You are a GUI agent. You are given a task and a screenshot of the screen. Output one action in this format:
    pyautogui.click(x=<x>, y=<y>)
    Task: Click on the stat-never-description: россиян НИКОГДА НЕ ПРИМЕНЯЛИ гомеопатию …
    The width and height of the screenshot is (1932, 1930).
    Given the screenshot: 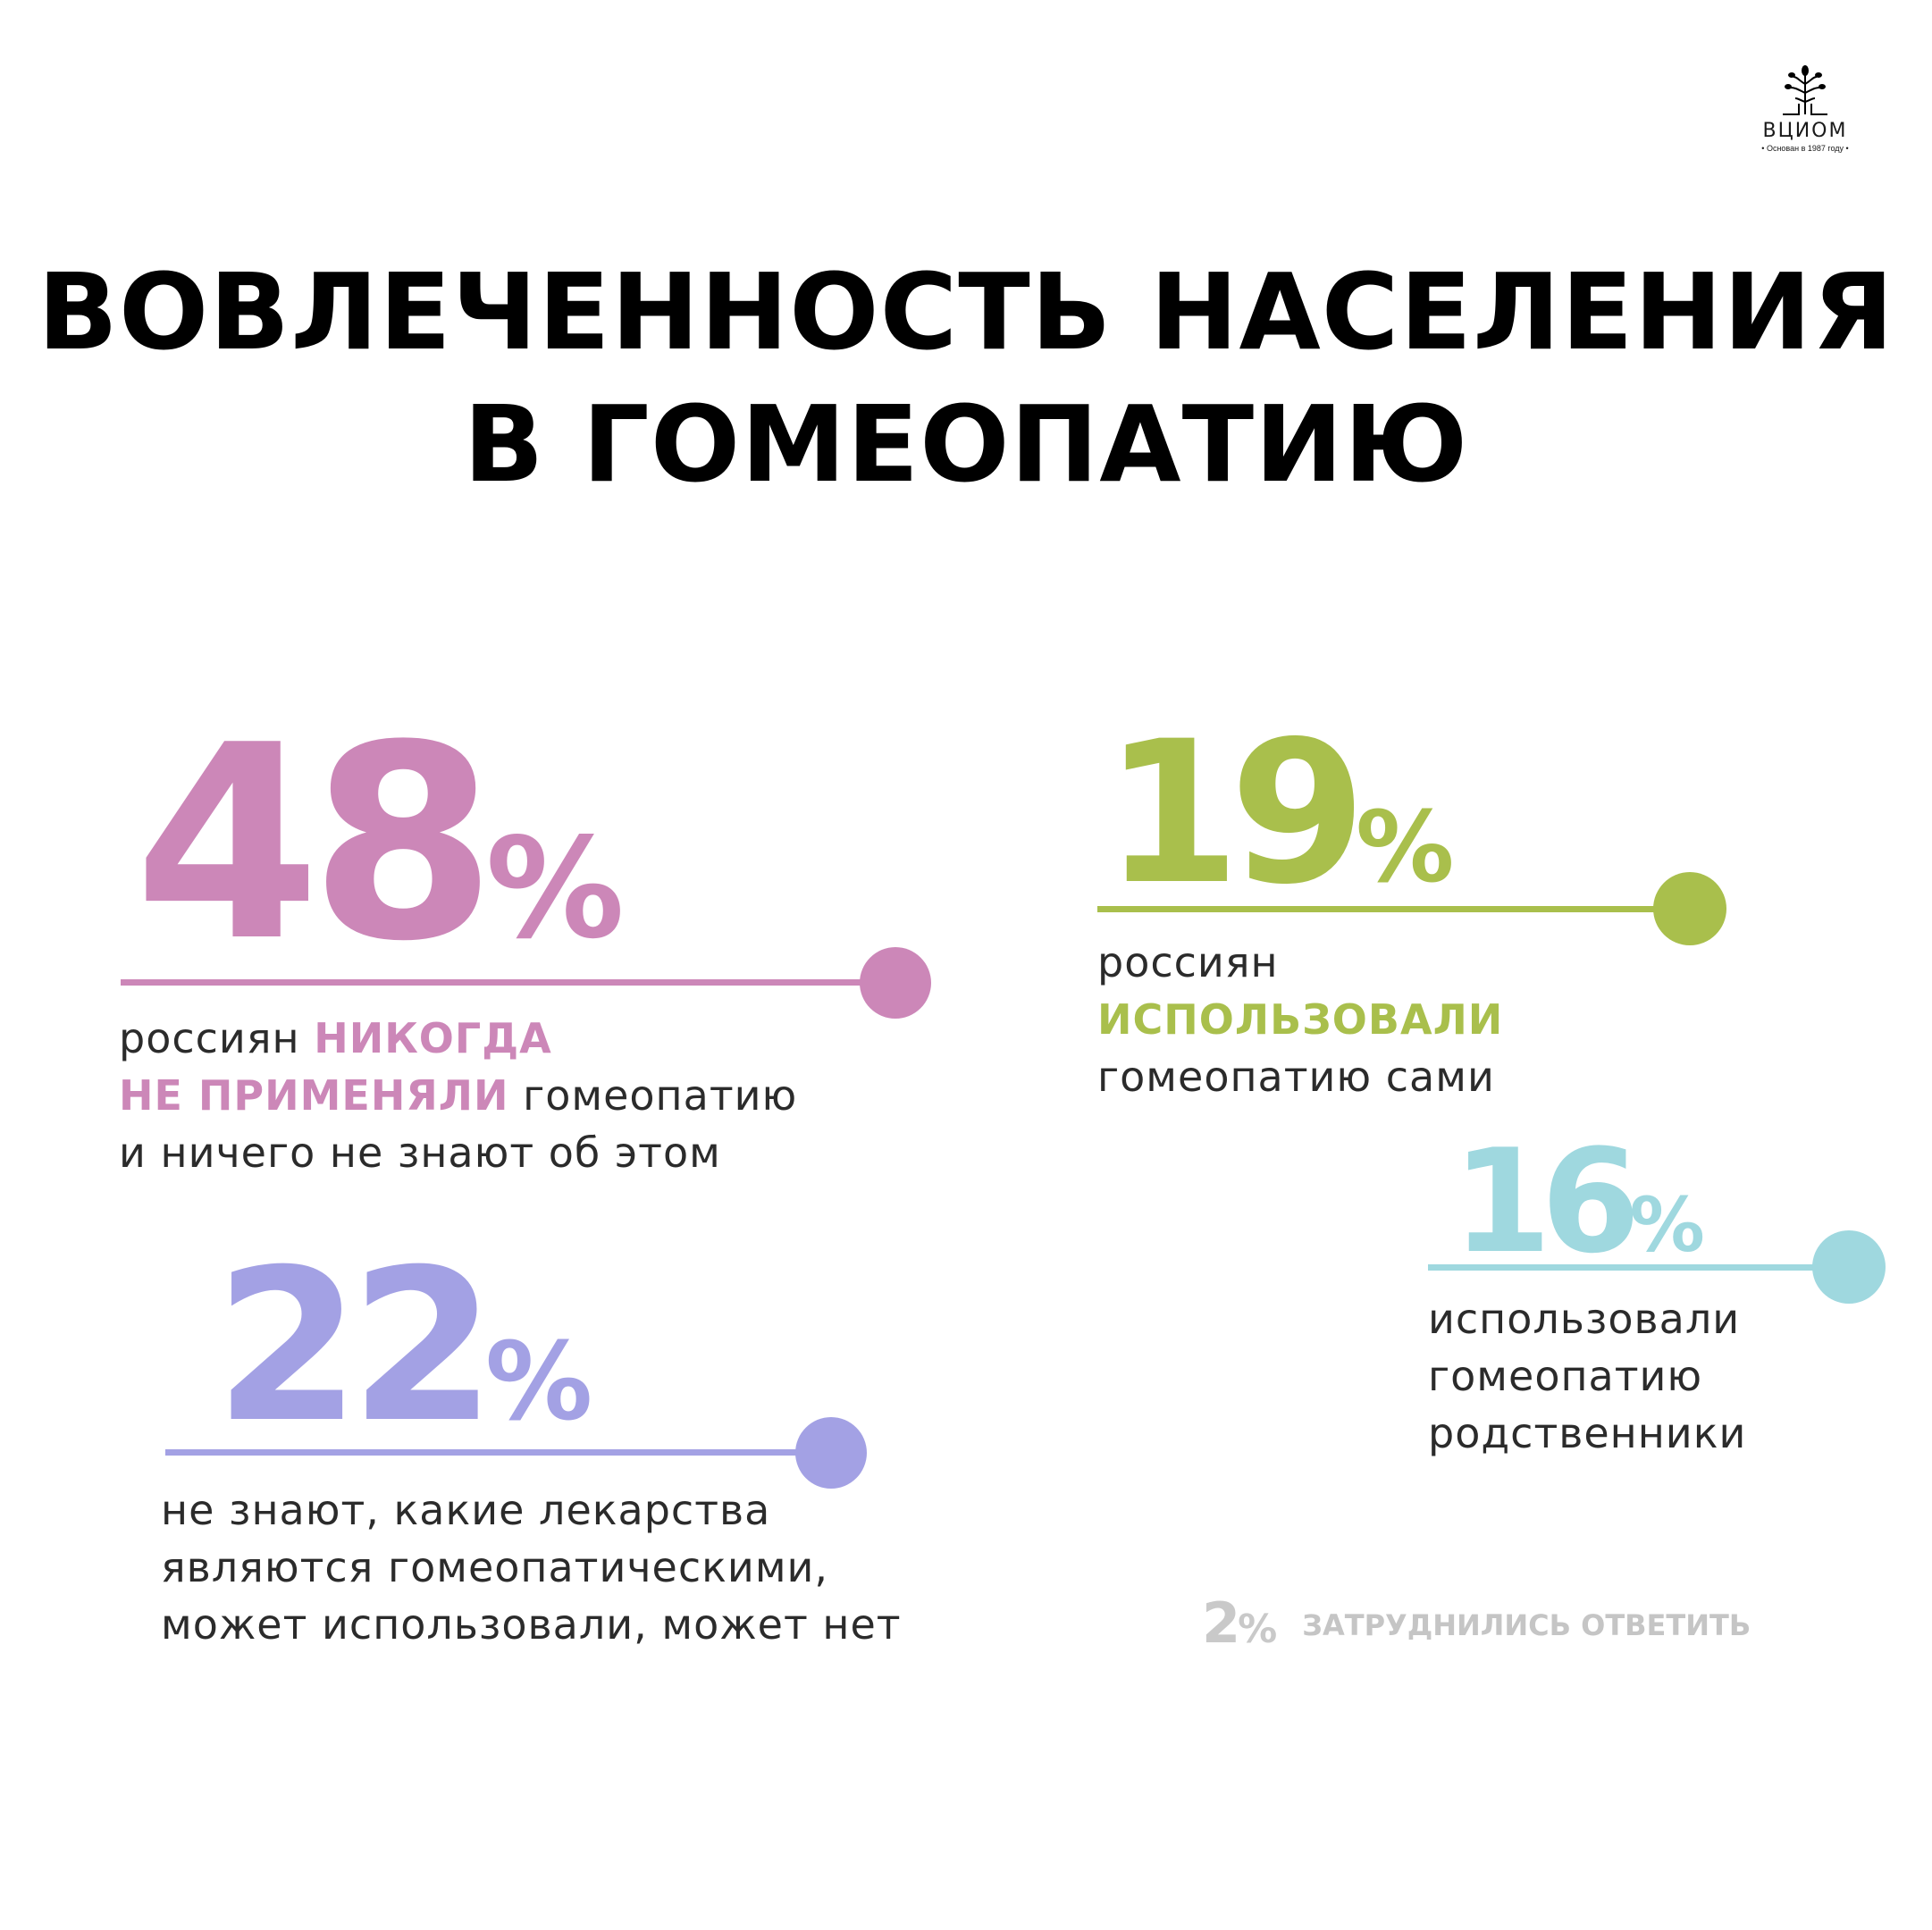 What is the action you would take?
    pyautogui.click(x=458, y=1095)
    